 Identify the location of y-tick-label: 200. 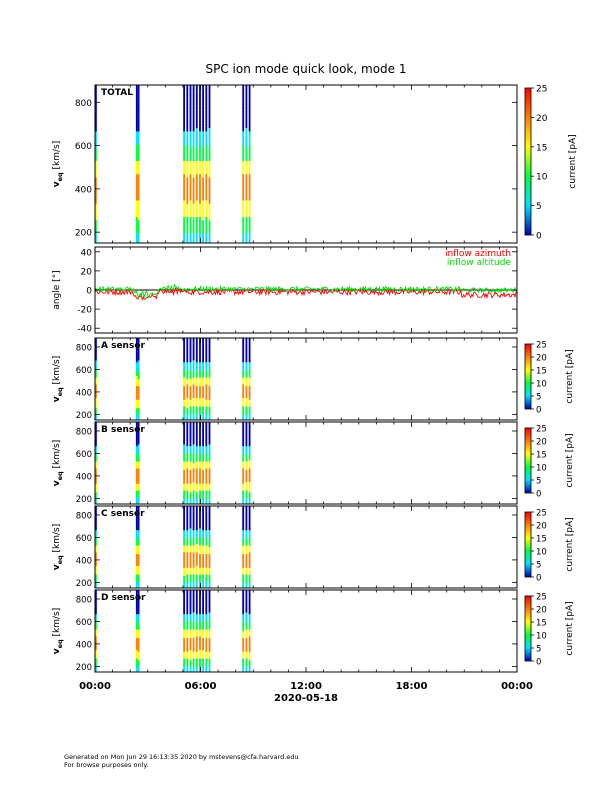
(84, 416).